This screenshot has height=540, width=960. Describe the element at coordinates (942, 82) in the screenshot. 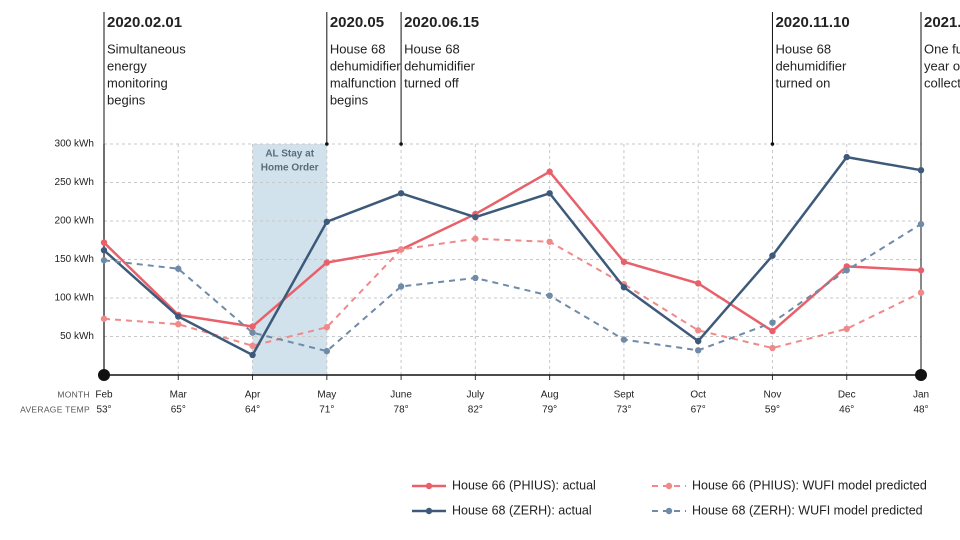

I see `event-text: collected` at that location.